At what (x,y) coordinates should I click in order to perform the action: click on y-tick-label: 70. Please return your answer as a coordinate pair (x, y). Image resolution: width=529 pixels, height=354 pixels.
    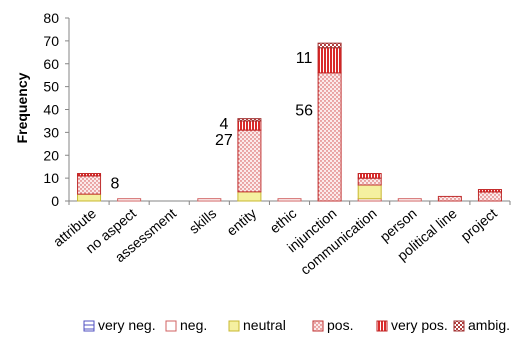
    Looking at the image, I should click on (51, 41).